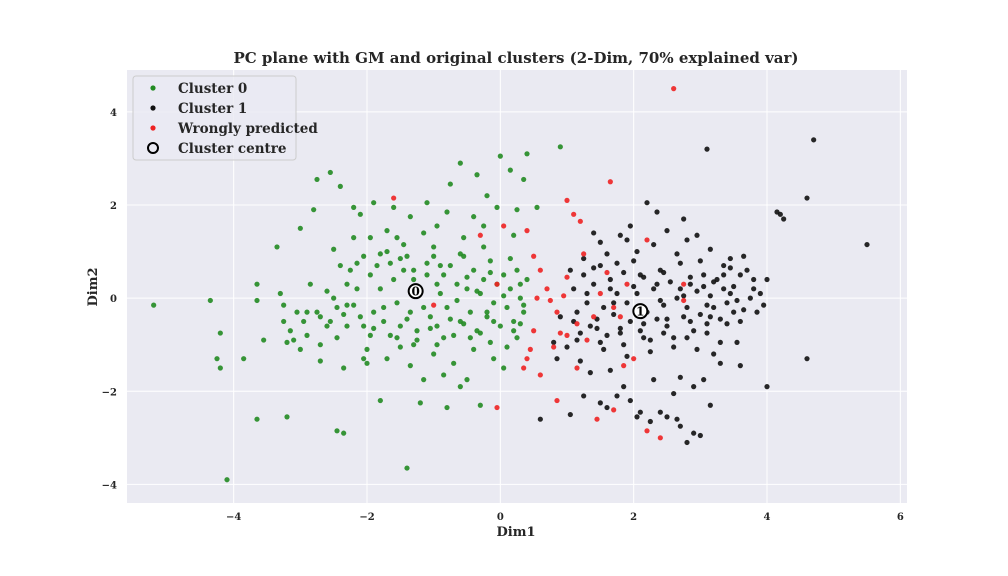 This screenshot has width=1008, height=576. What do you see at coordinates (633, 517) in the screenshot?
I see `x-tick-label: 2` at bounding box center [633, 517].